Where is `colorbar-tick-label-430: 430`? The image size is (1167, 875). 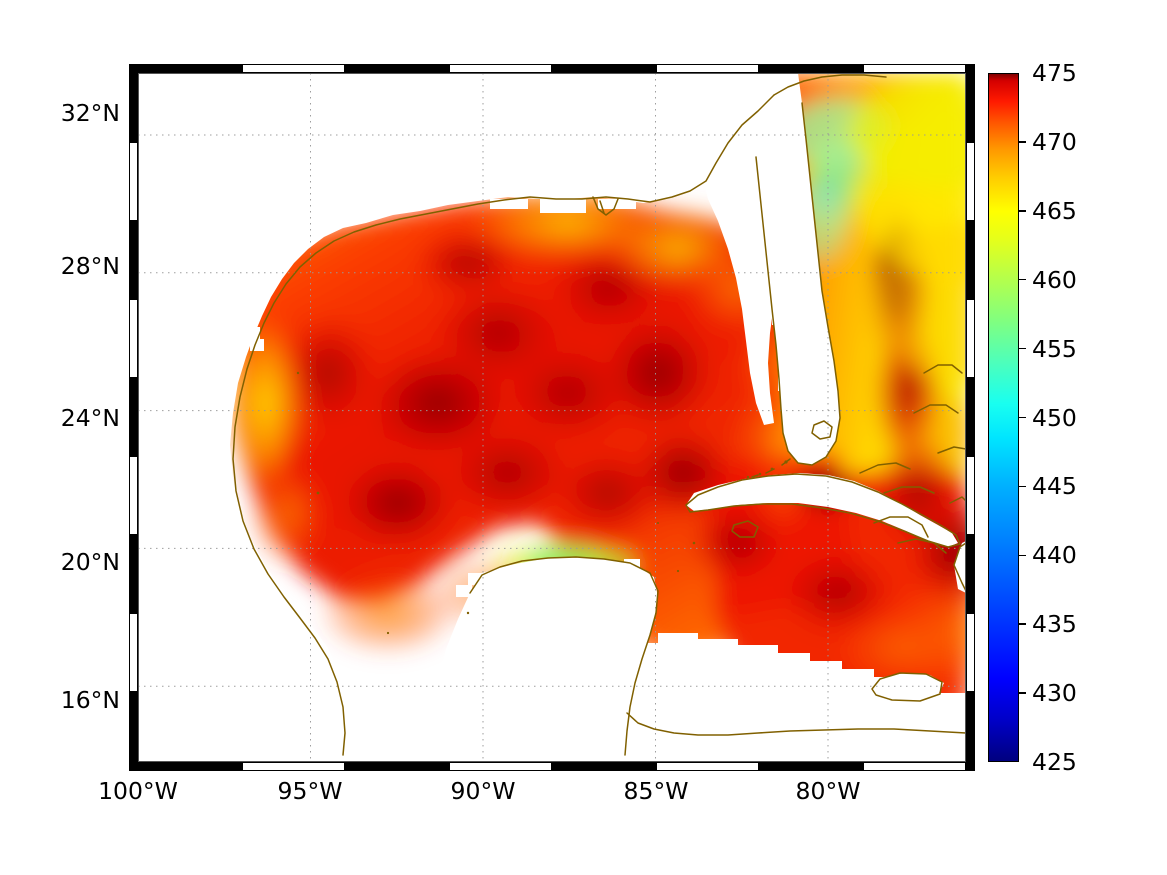
colorbar-tick-label-430: 430 is located at coordinates (1054, 693).